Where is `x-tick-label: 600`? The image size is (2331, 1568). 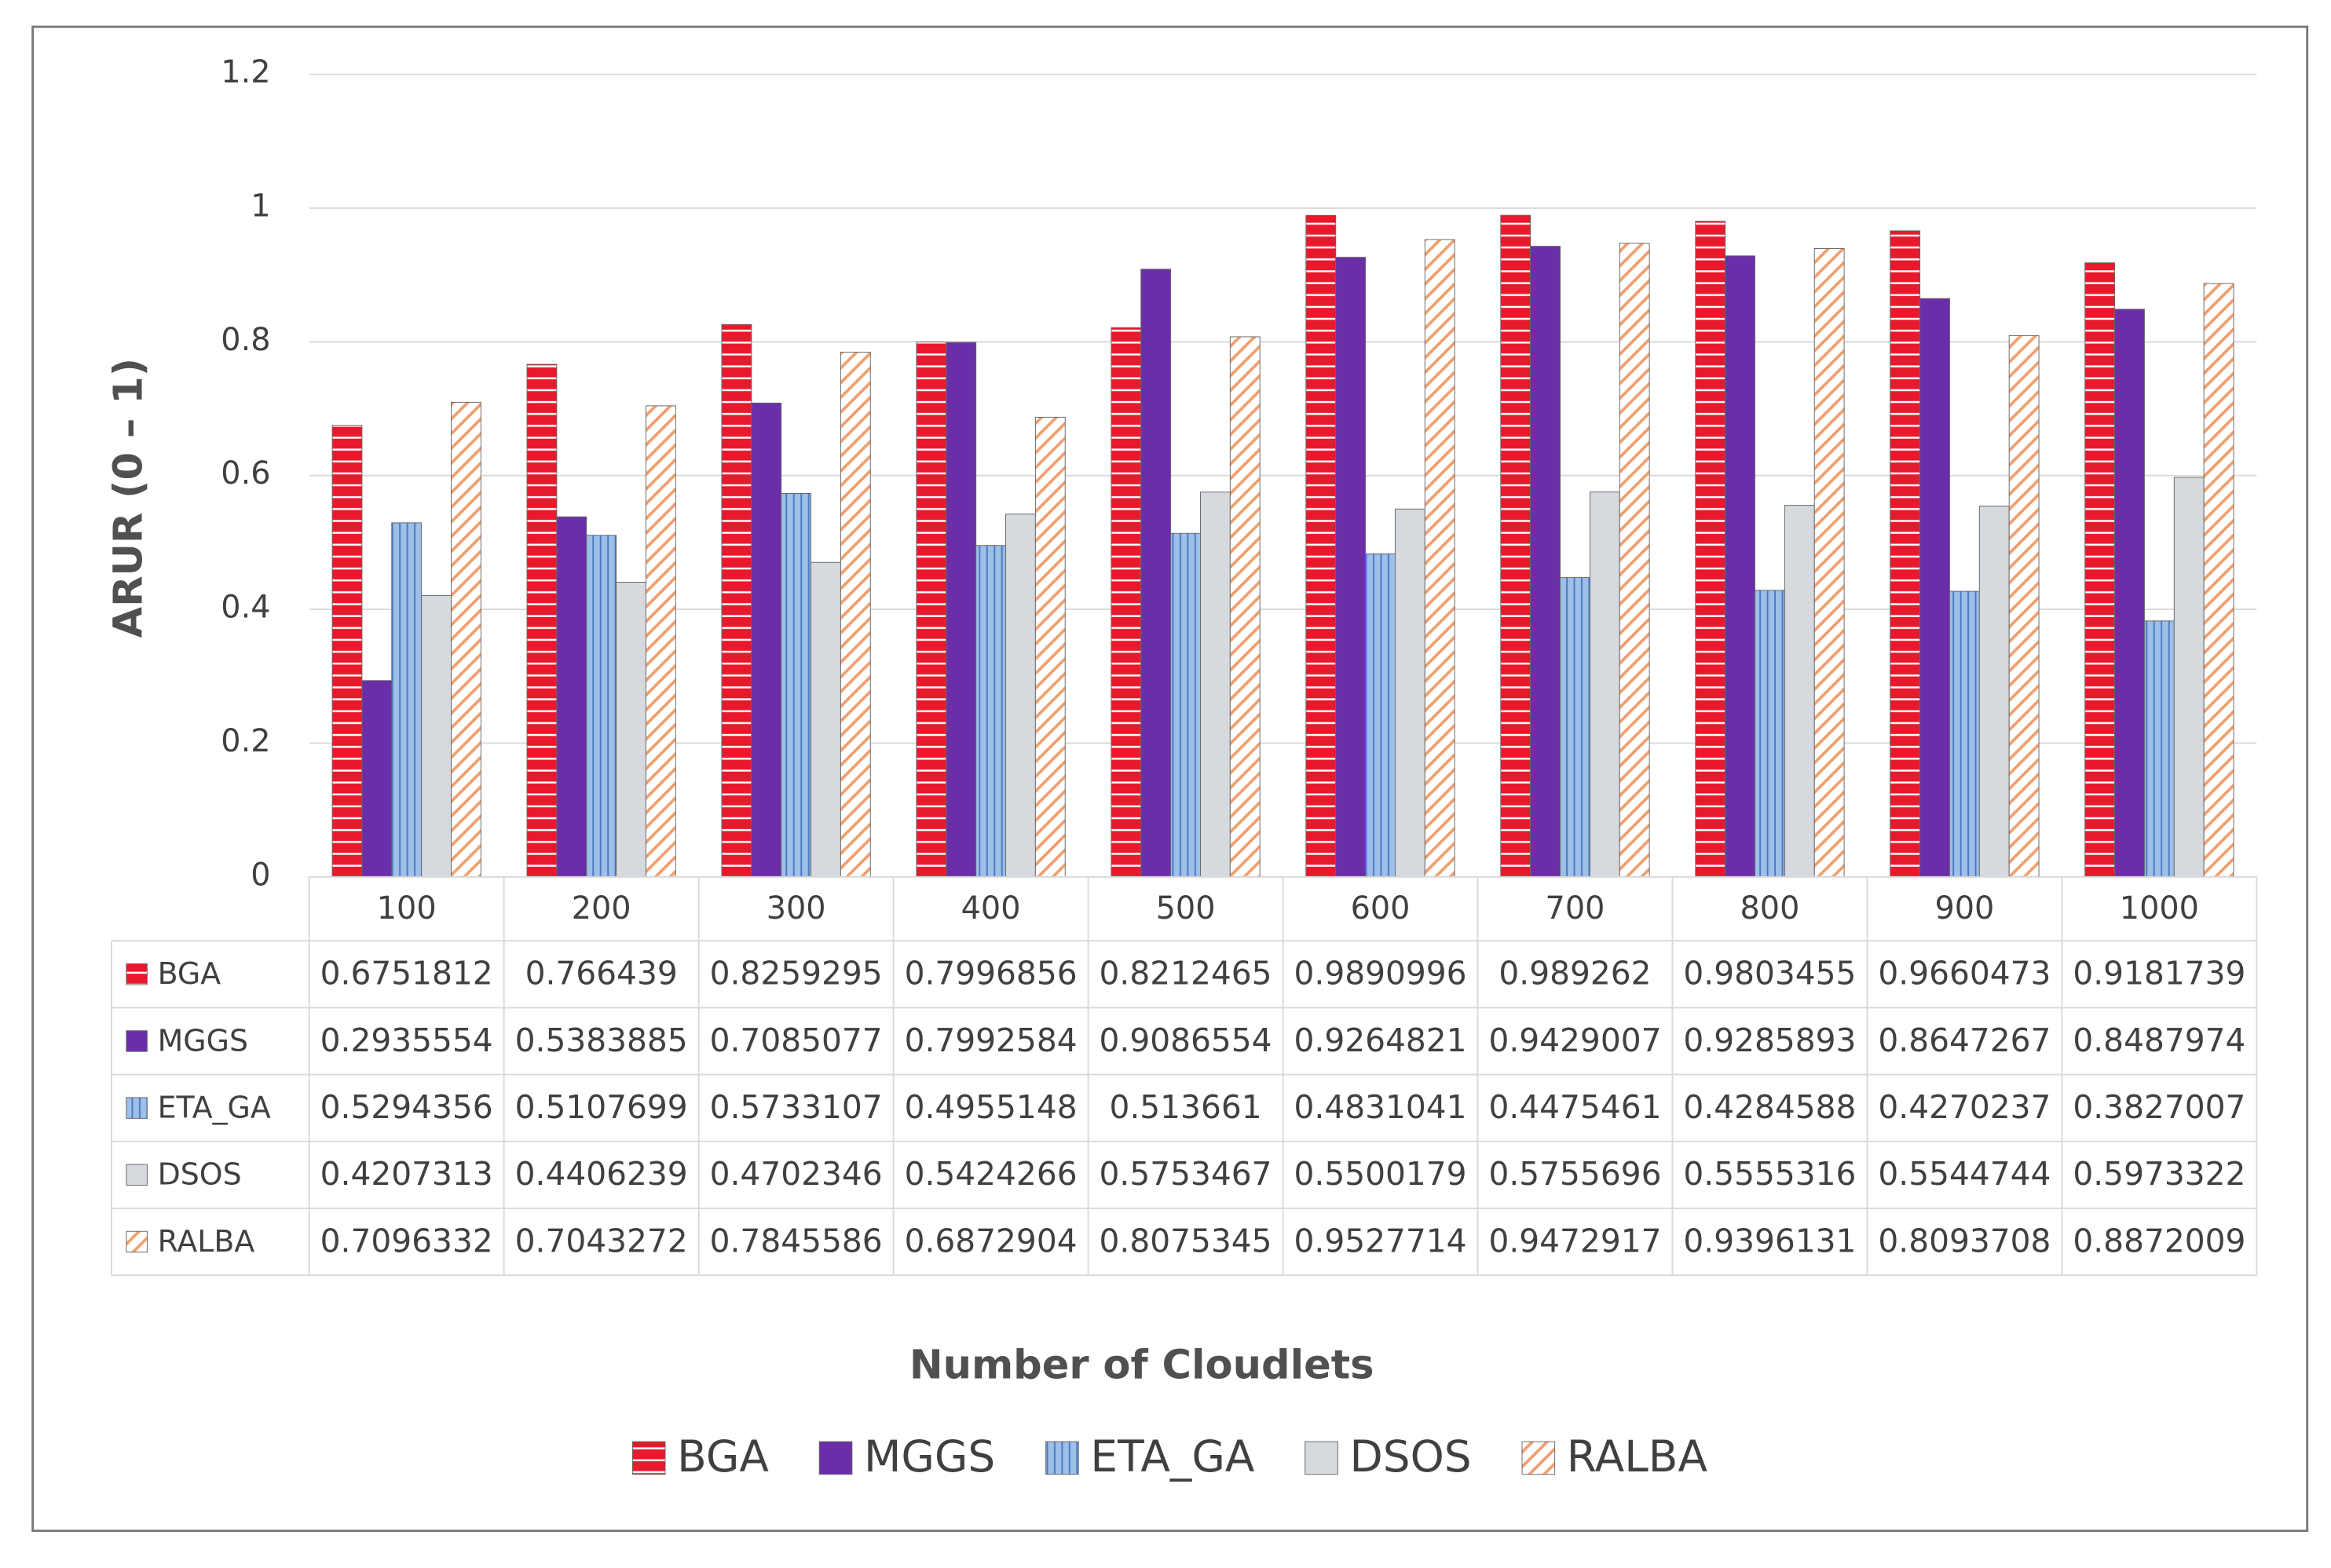 x-tick-label: 600 is located at coordinates (1381, 908).